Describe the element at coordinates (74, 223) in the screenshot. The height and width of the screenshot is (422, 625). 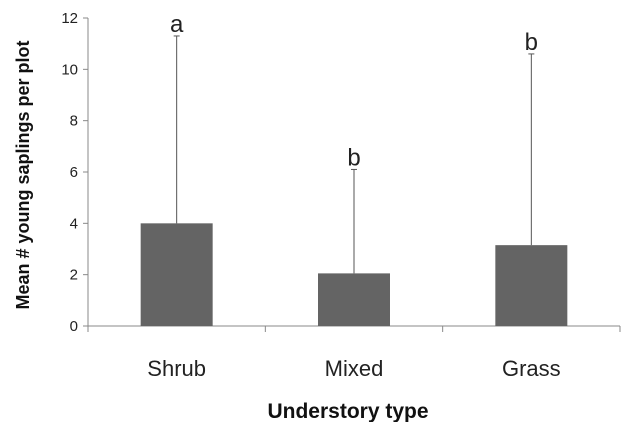
I see `y-tick-label: 4` at that location.